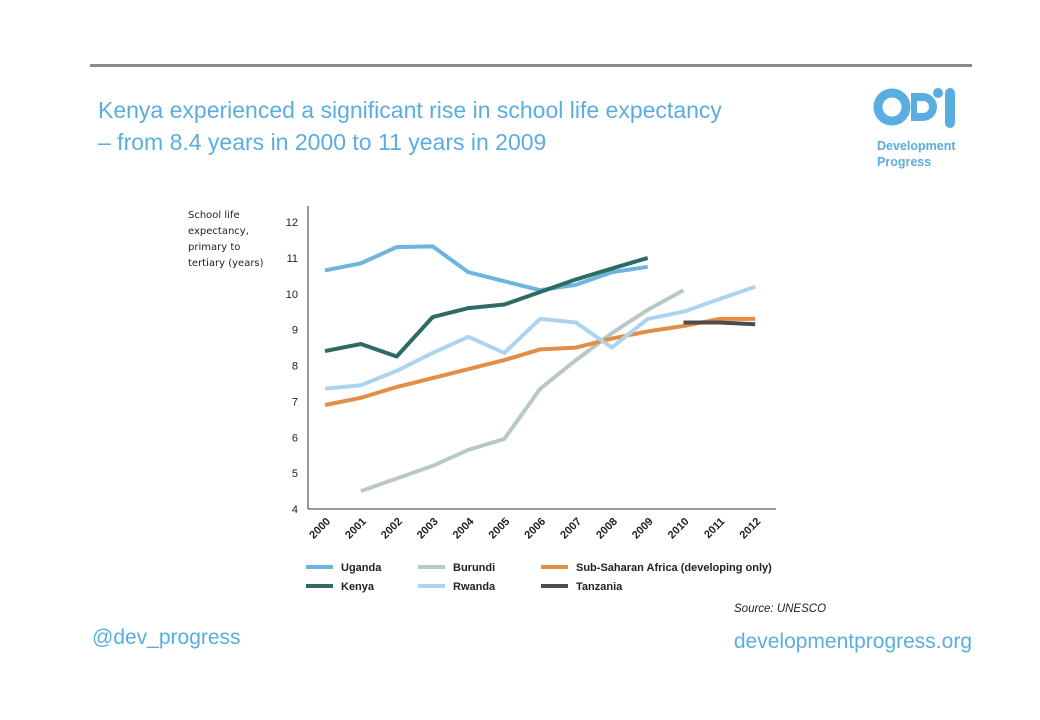 Image resolution: width=1040 pixels, height=720 pixels. I want to click on x-tick-label: 2008, so click(607, 529).